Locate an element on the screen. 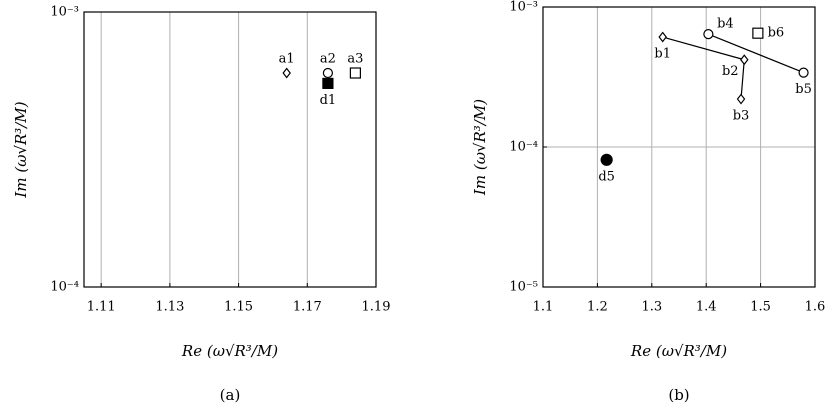 This screenshot has width=830, height=407. point-label: b1 is located at coordinates (662, 54).